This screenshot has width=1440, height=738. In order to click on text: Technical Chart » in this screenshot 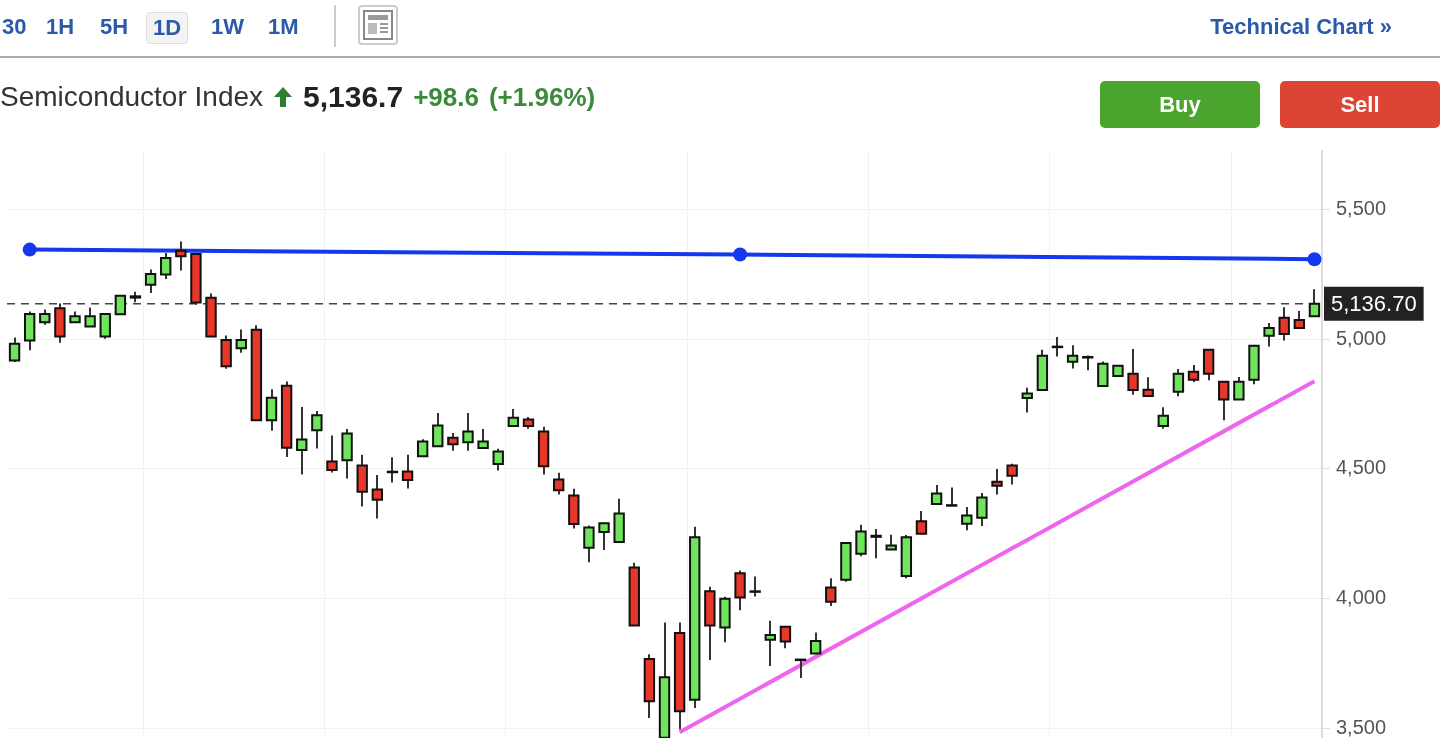, I will do `click(1301, 27)`.